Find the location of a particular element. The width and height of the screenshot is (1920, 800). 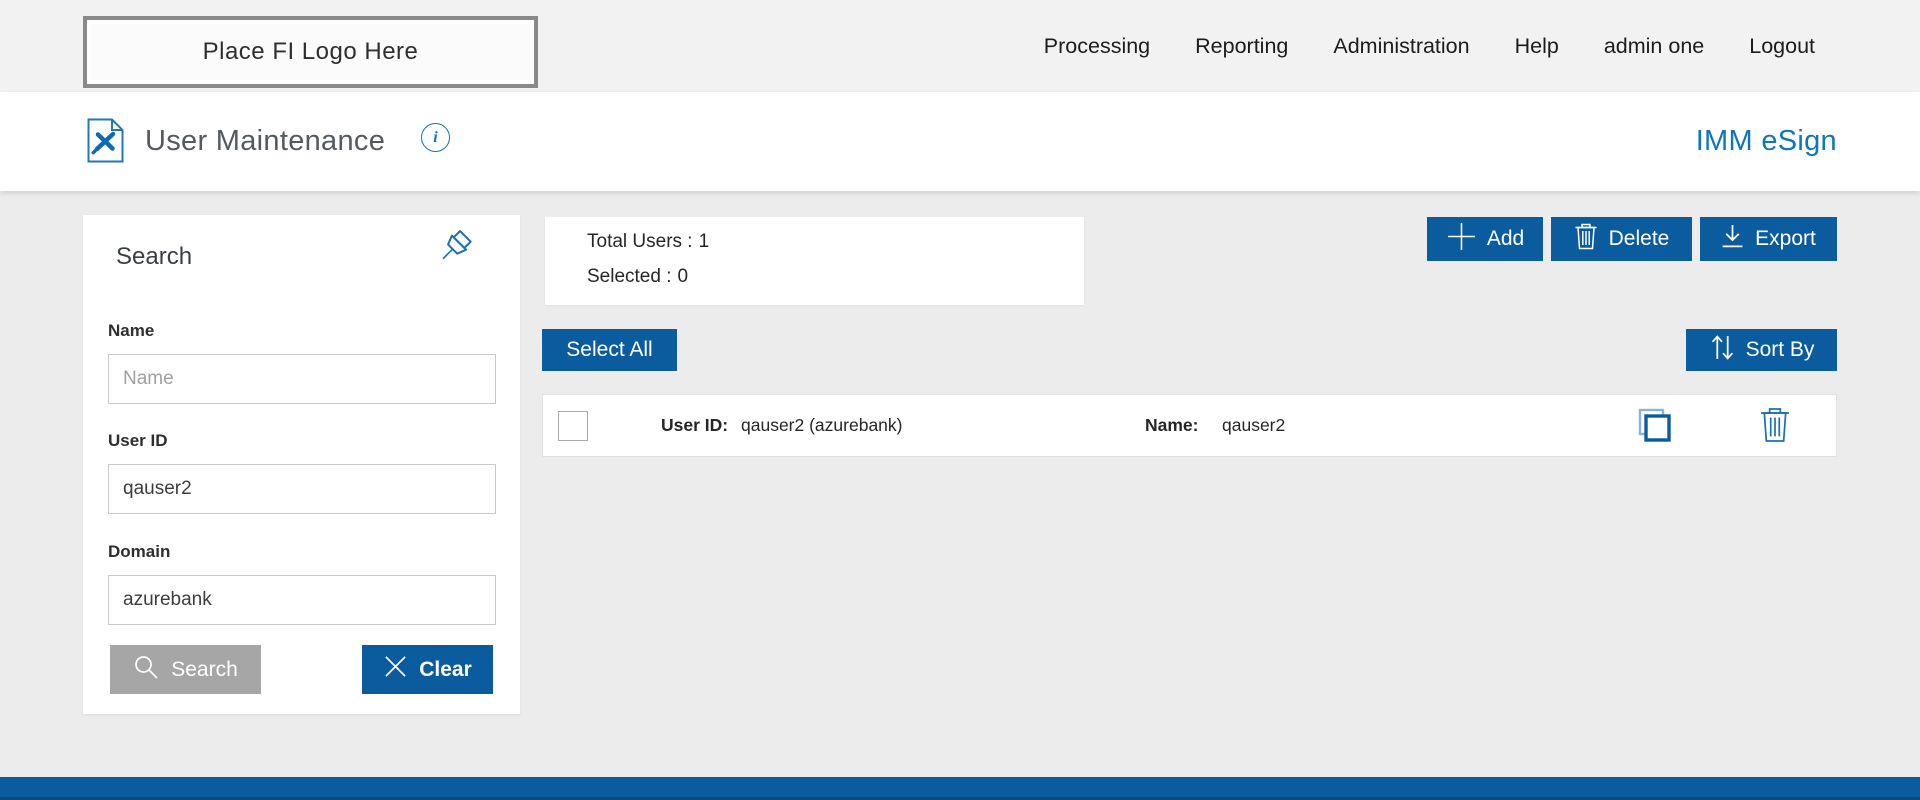

total-users-line: Total Users :1 is located at coordinates (648, 242).